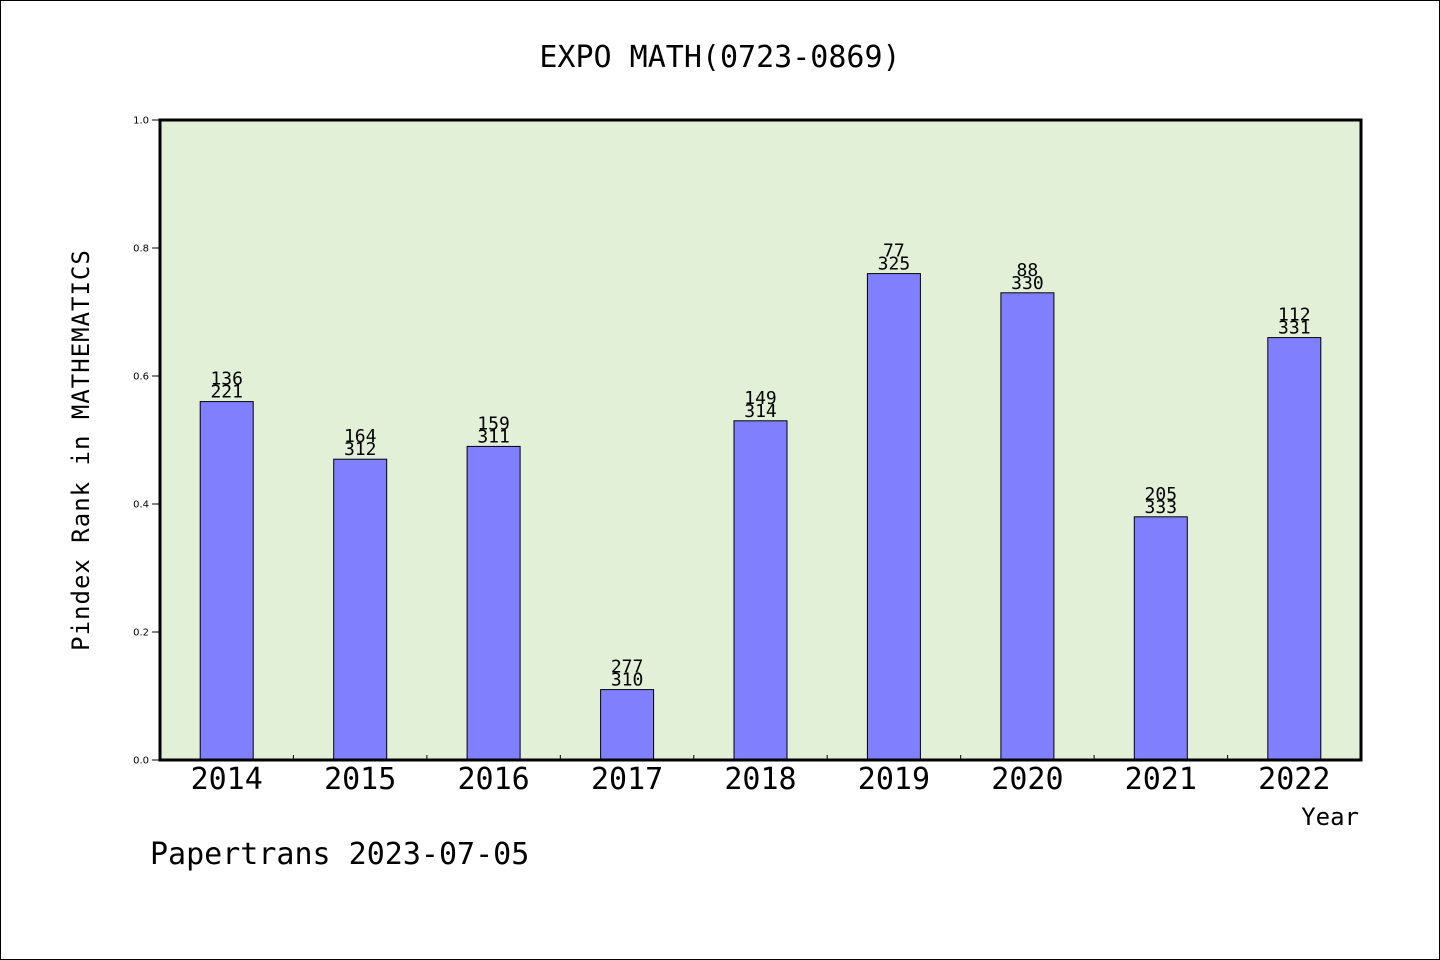 This screenshot has width=1440, height=960. What do you see at coordinates (627, 680) in the screenshot?
I see `total-label-2017: 310` at bounding box center [627, 680].